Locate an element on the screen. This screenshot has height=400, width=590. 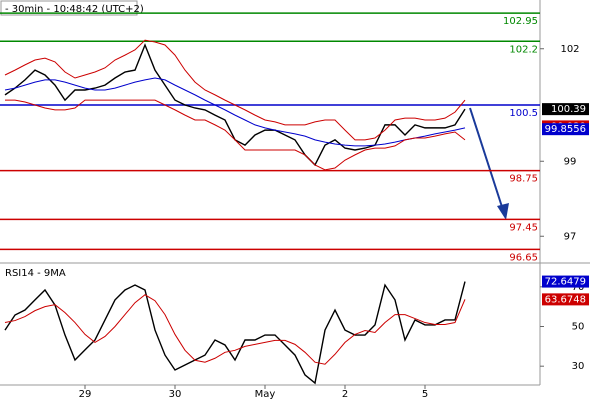
rsi-title: RSI14 - 9MA is located at coordinates (35, 273).